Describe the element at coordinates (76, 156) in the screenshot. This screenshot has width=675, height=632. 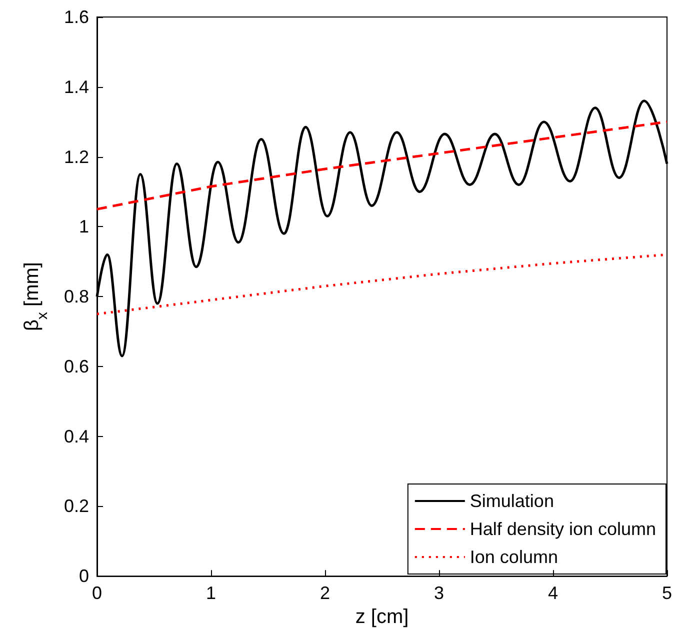
I see `y-tick-label: 1.2` at that location.